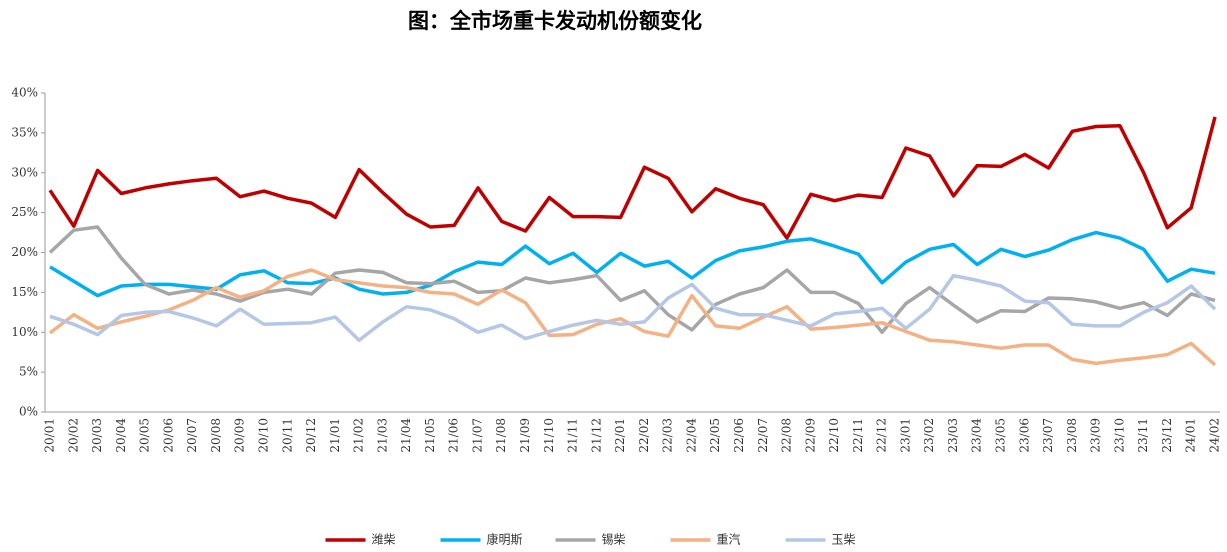 This screenshot has width=1227, height=552. I want to click on x-tick-label: 20/02, so click(73, 435).